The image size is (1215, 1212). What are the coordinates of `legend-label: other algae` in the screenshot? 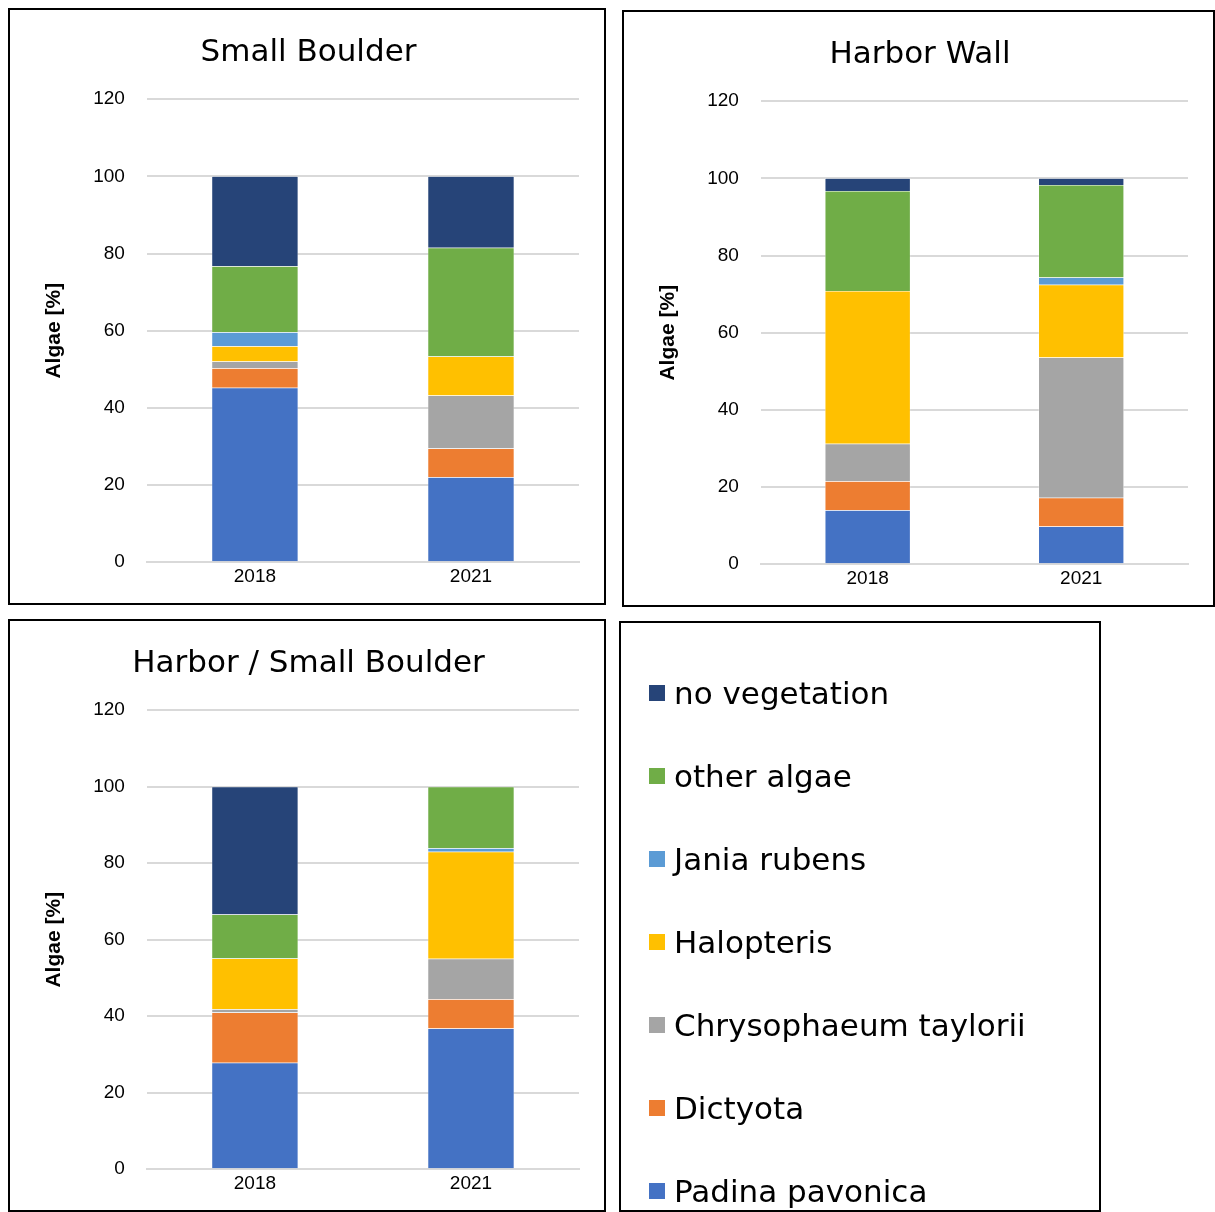 It's located at (763, 775).